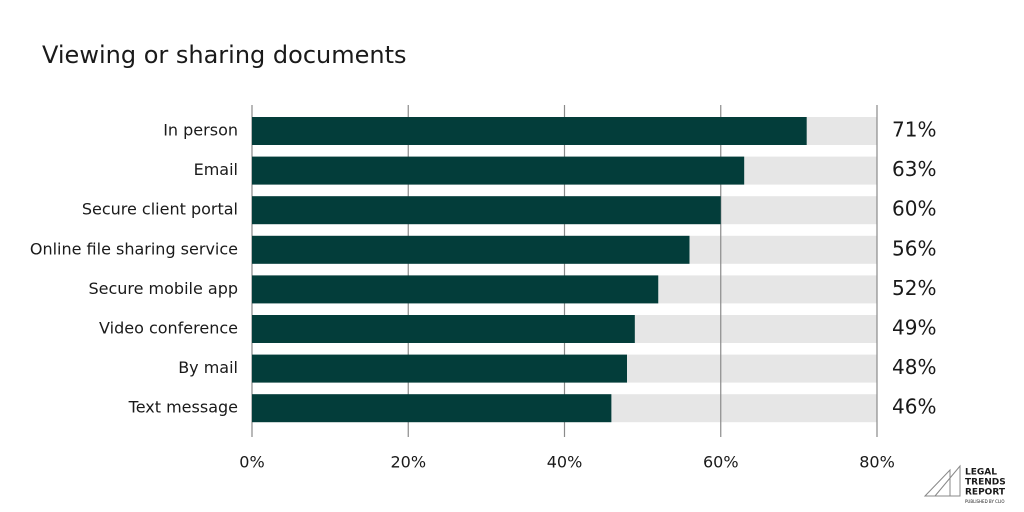 The height and width of the screenshot is (512, 1024). Describe the element at coordinates (985, 483) in the screenshot. I see `logo-text: TRENDS` at that location.